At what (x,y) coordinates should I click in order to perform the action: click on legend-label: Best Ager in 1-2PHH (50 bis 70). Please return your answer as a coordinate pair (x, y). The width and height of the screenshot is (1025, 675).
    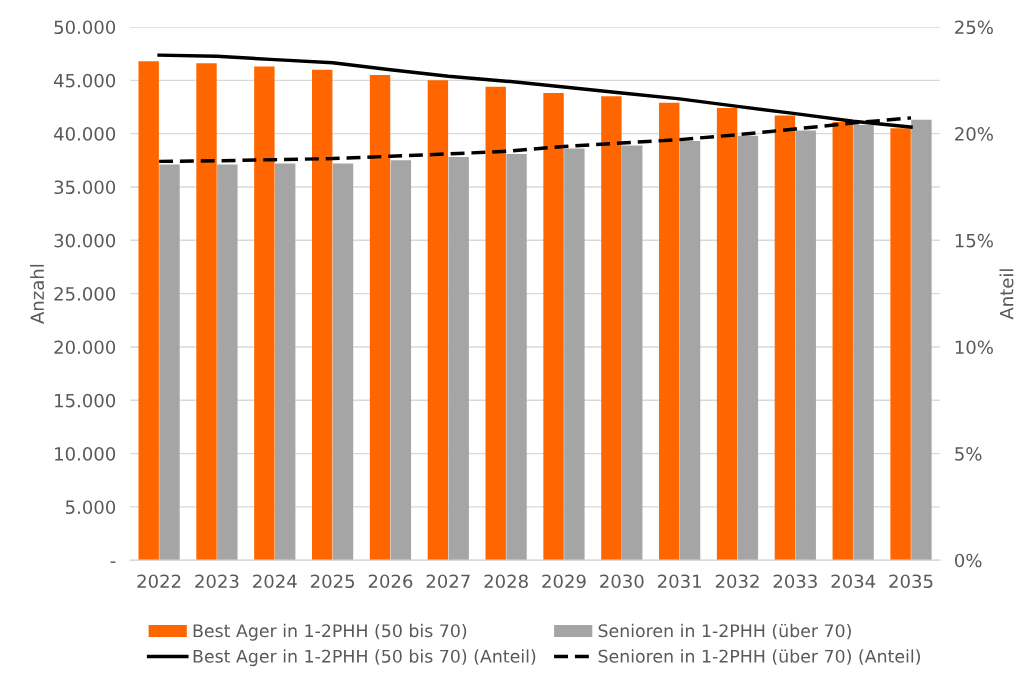
    Looking at the image, I should click on (330, 632).